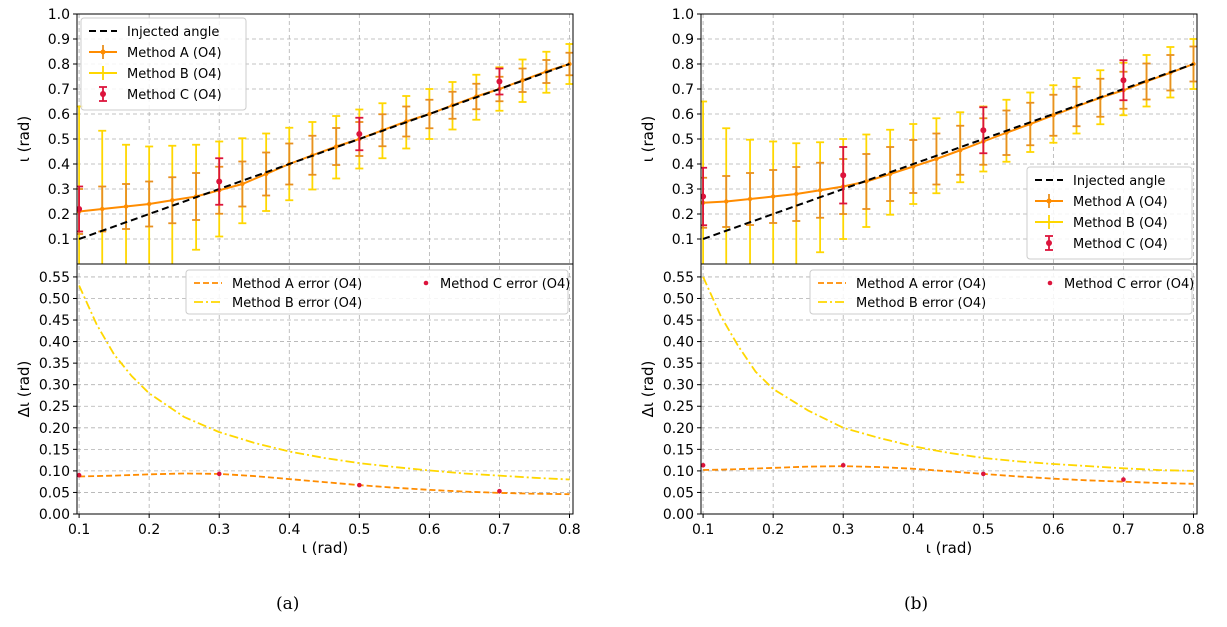  Describe the element at coordinates (59, 65) in the screenshot. I see `y-tick-label-top: 0.8` at that location.